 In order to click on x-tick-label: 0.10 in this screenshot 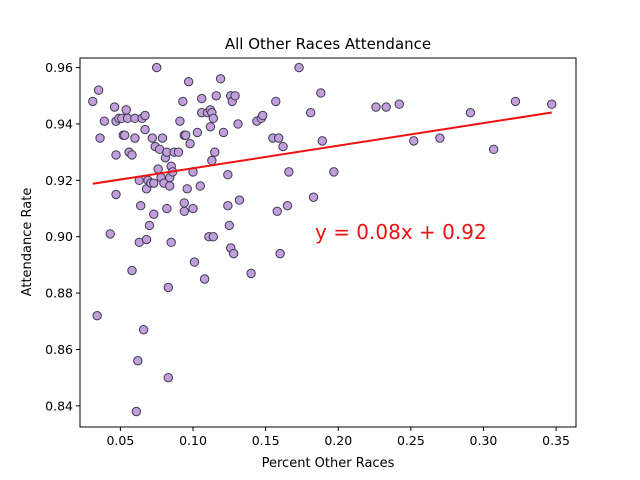, I will do `click(193, 440)`.